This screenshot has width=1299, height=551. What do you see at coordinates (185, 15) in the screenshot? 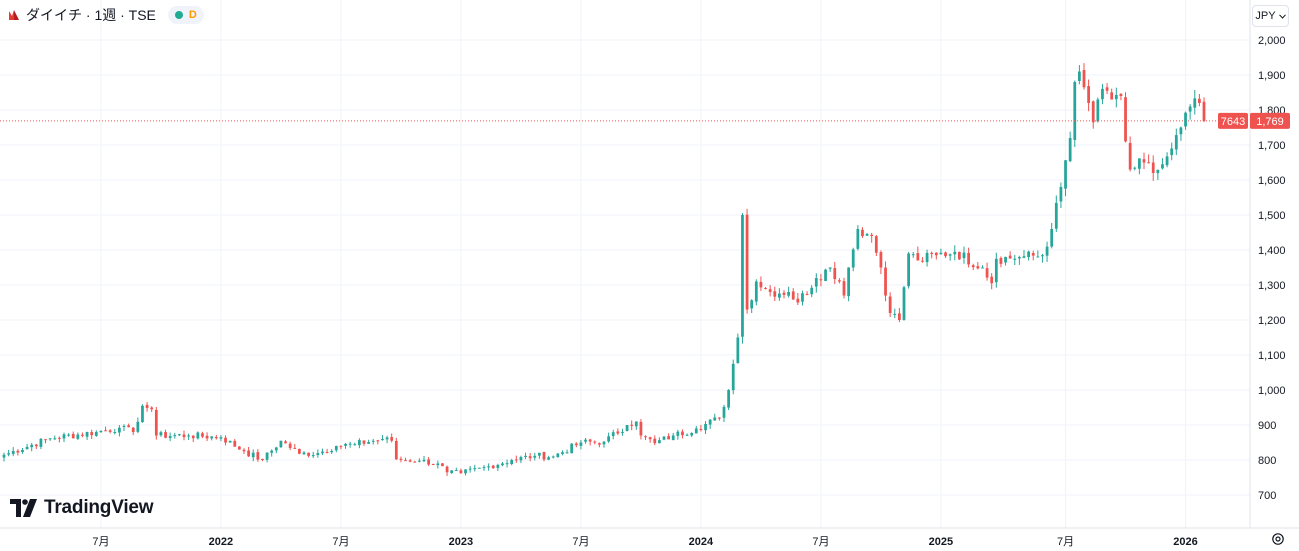
I see `status-badge: D` at bounding box center [185, 15].